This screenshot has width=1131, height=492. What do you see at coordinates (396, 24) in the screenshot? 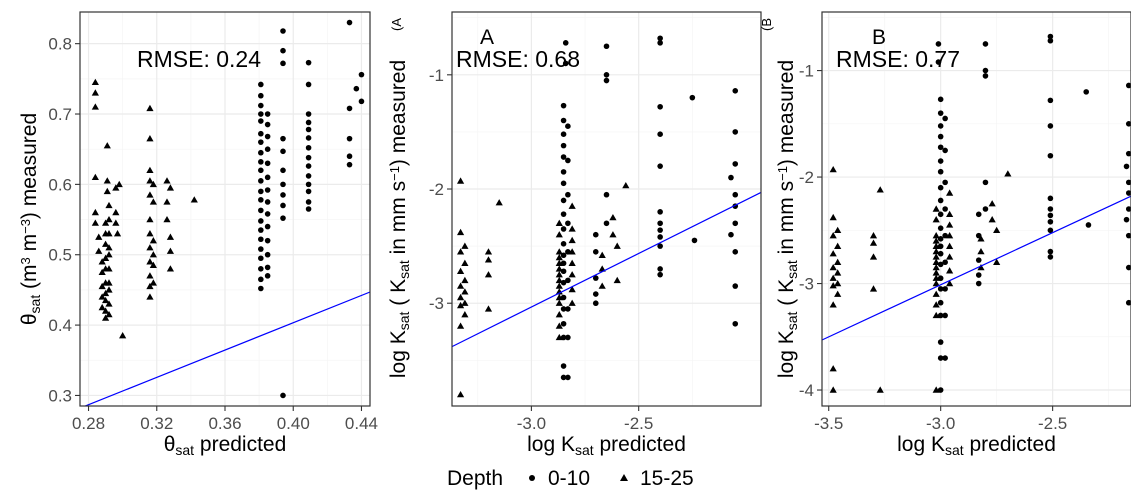
I see `panel-corner-label: (A` at bounding box center [396, 24].